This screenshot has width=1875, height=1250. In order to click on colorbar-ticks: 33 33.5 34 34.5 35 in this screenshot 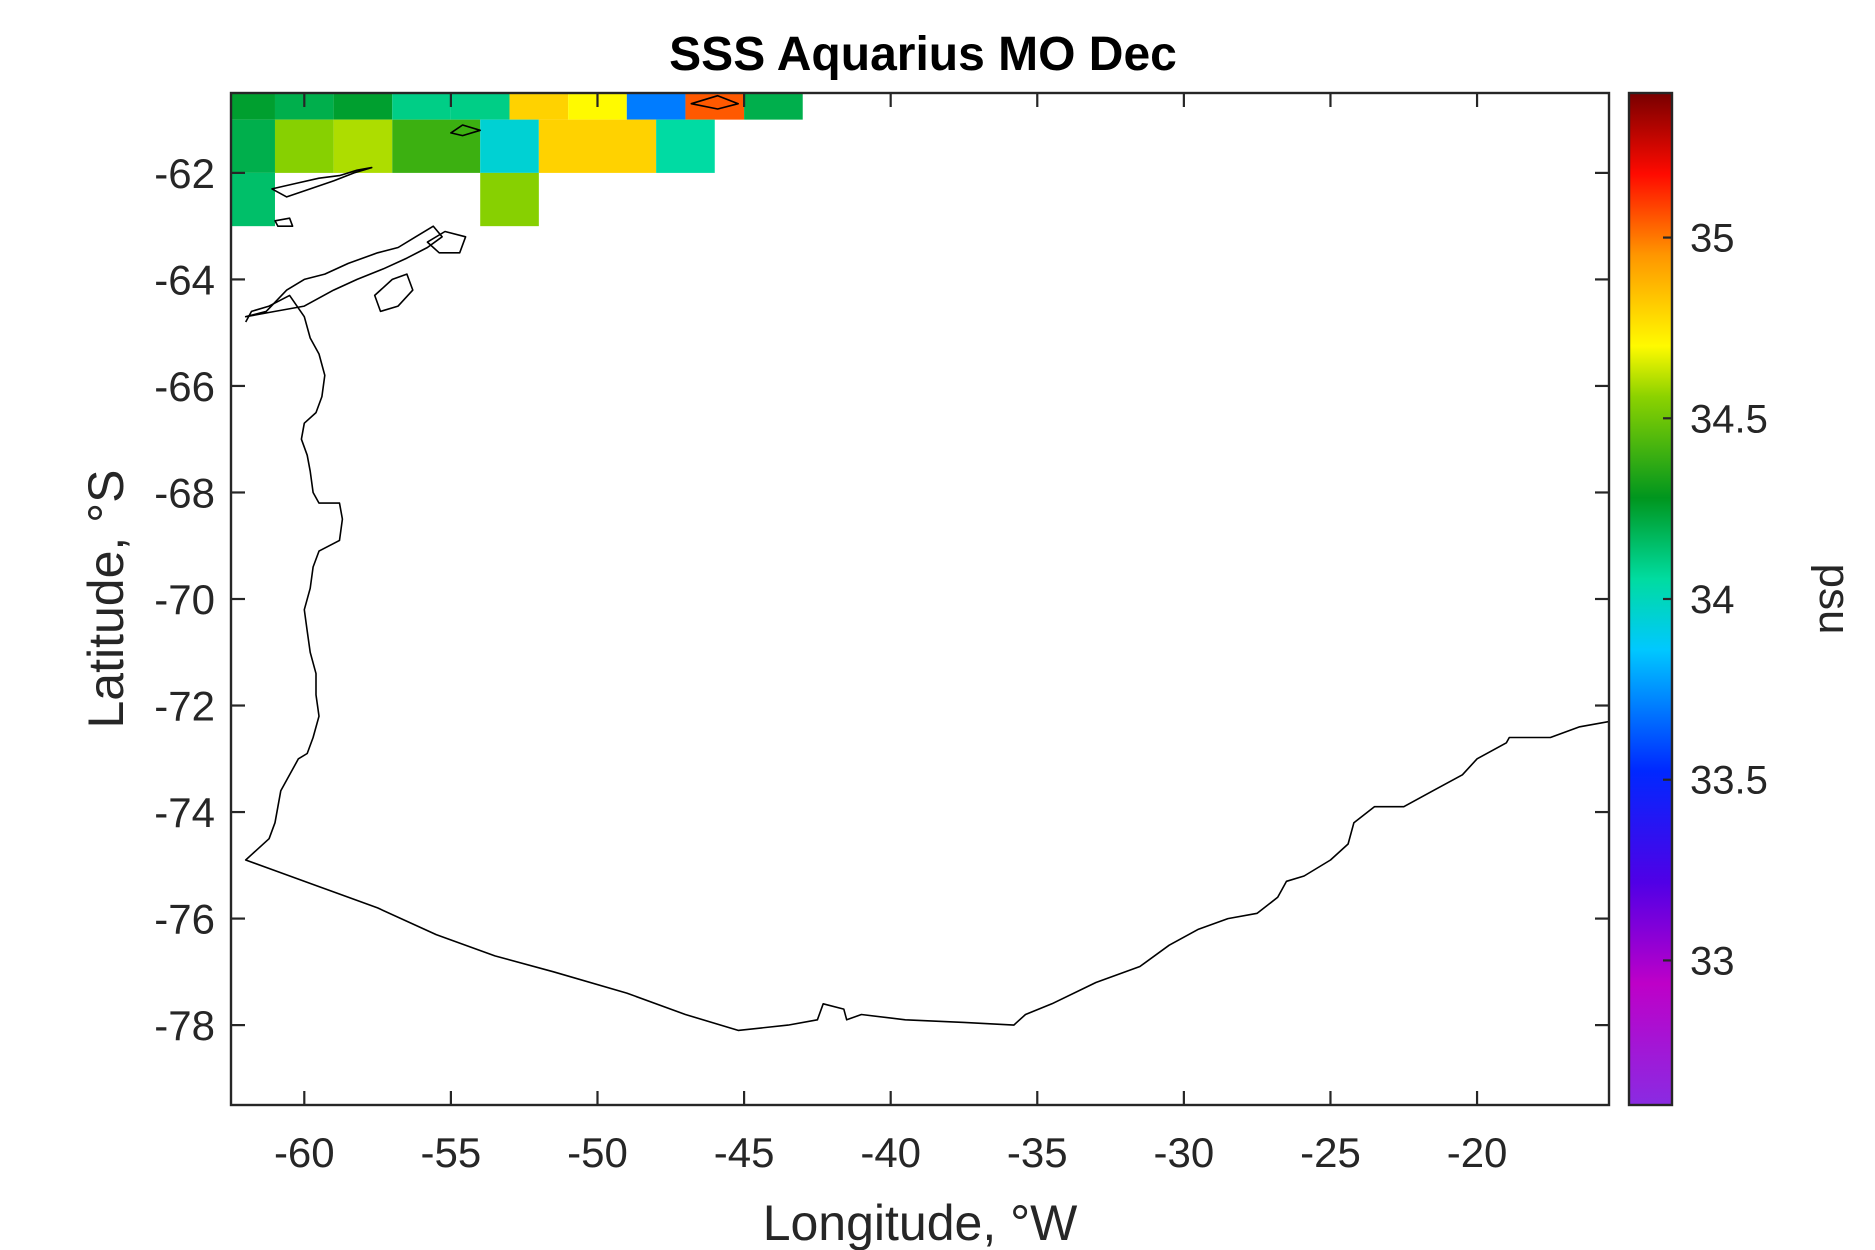, I will do `click(1715, 600)`.